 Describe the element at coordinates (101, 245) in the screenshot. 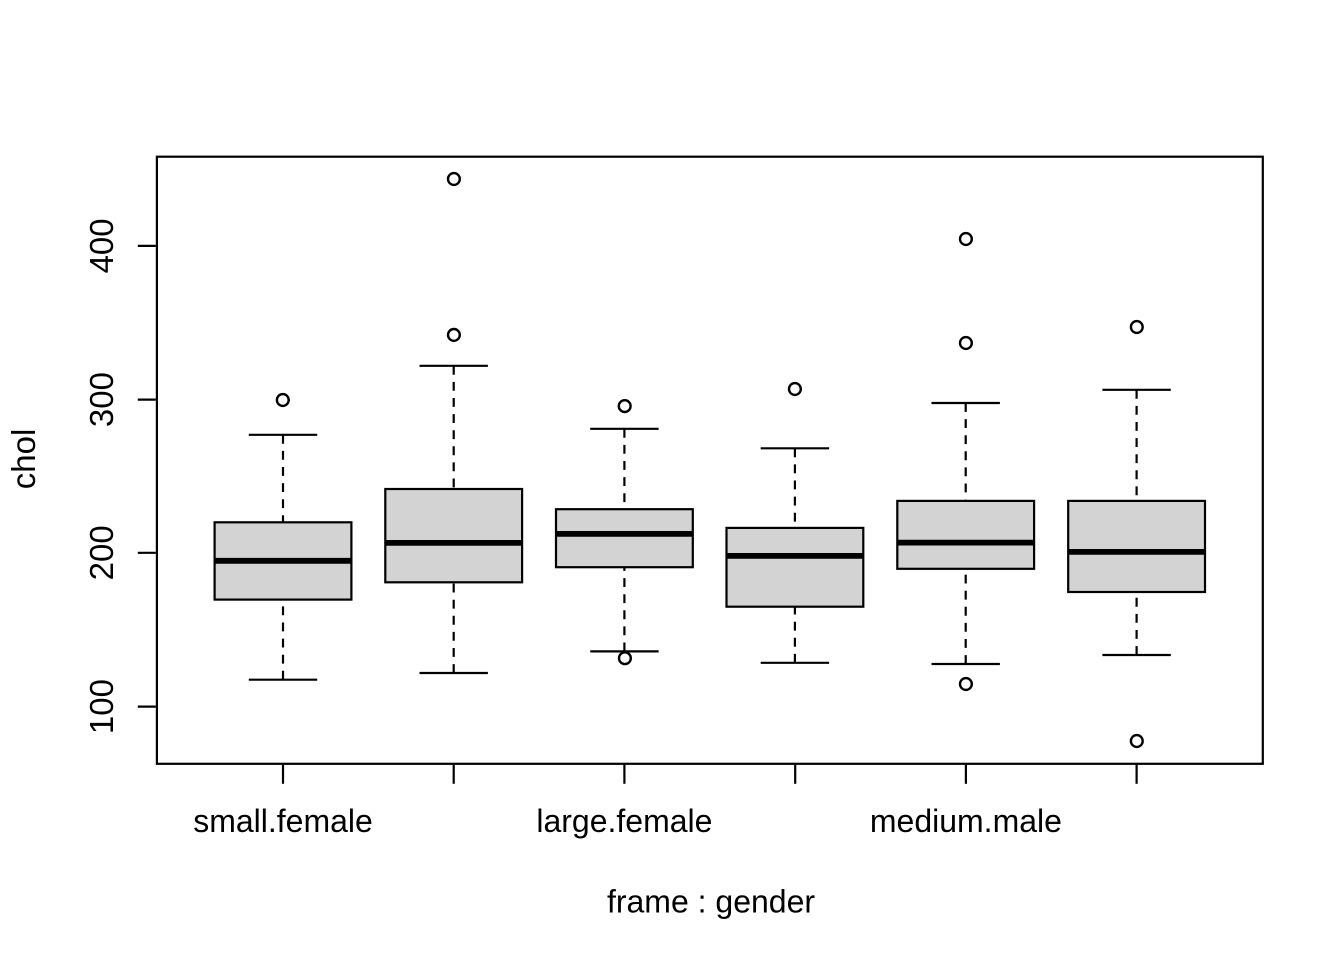

I see `svg-text: 400` at that location.